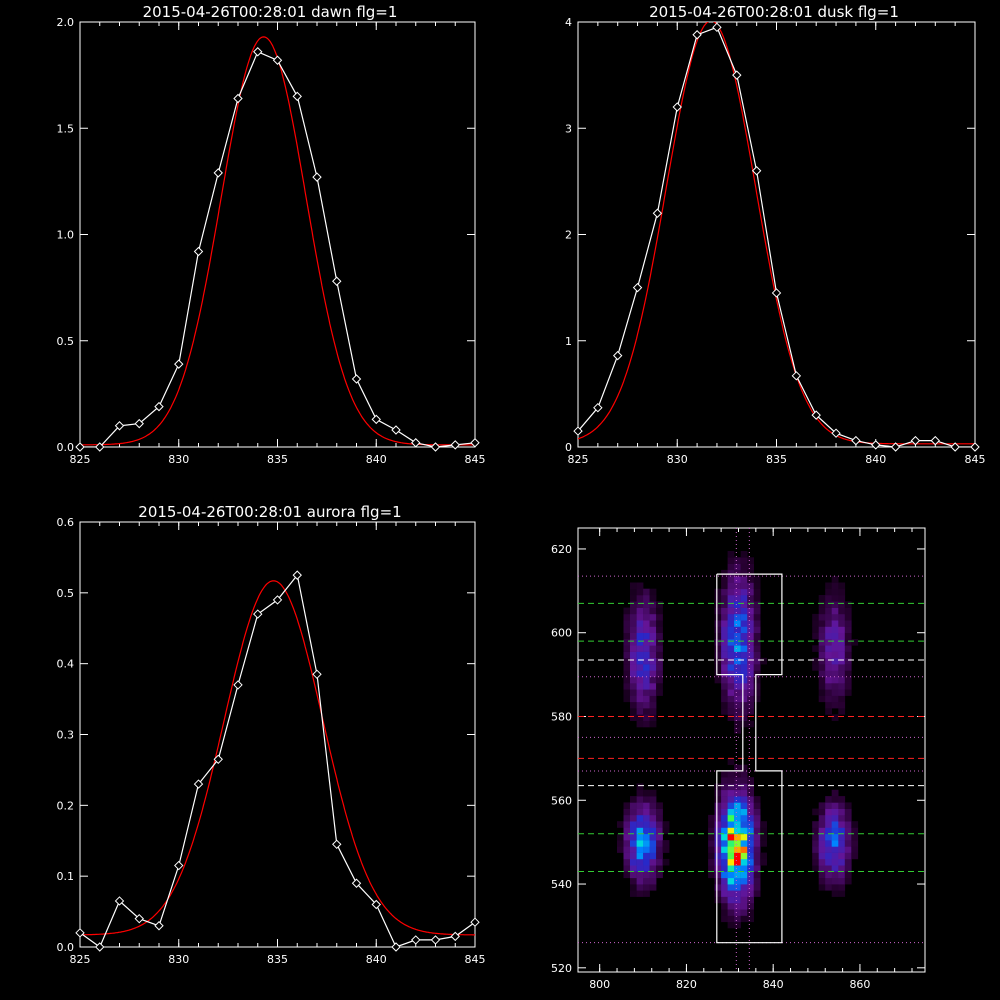 This screenshot has height=1000, width=1000. What do you see at coordinates (561, 716) in the screenshot?
I see `y-tick-label: 580` at bounding box center [561, 716].